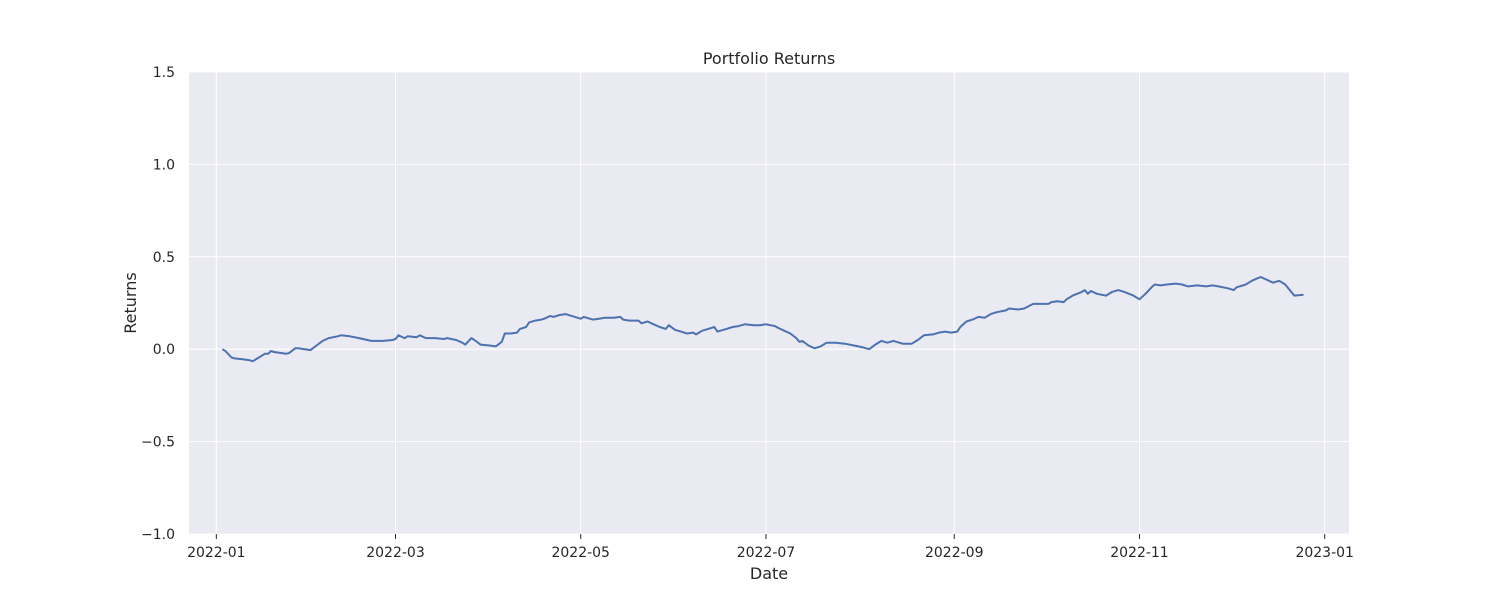 The image size is (1500, 600). I want to click on x-tick-label: 2022-09, so click(954, 553).